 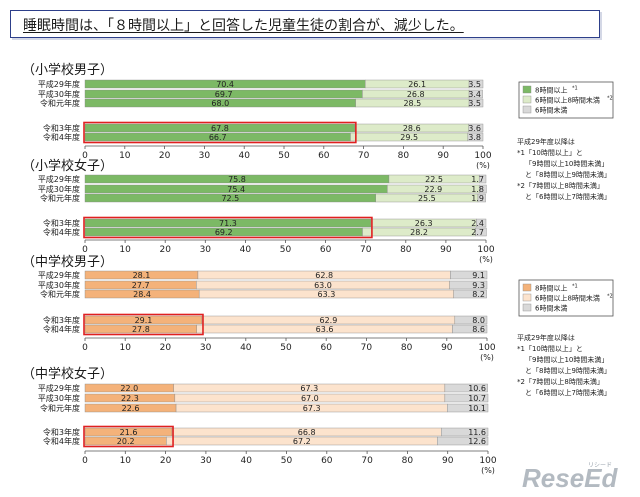 I want to click on data-label: 1.7, so click(x=477, y=179).